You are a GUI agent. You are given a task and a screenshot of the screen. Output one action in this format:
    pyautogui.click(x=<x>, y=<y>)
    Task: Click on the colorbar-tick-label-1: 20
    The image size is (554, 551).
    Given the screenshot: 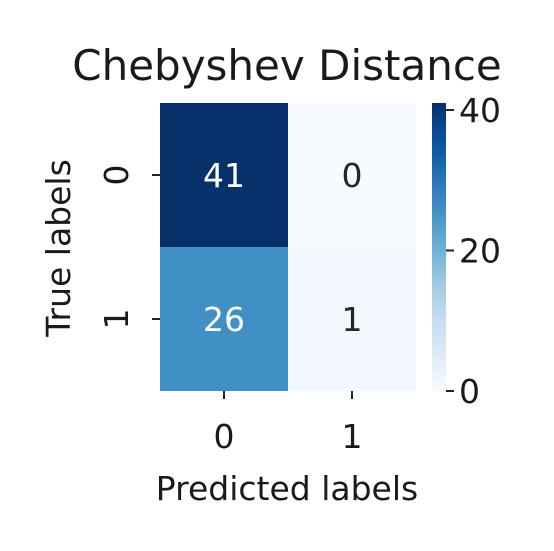 What is the action you would take?
    pyautogui.click(x=480, y=251)
    